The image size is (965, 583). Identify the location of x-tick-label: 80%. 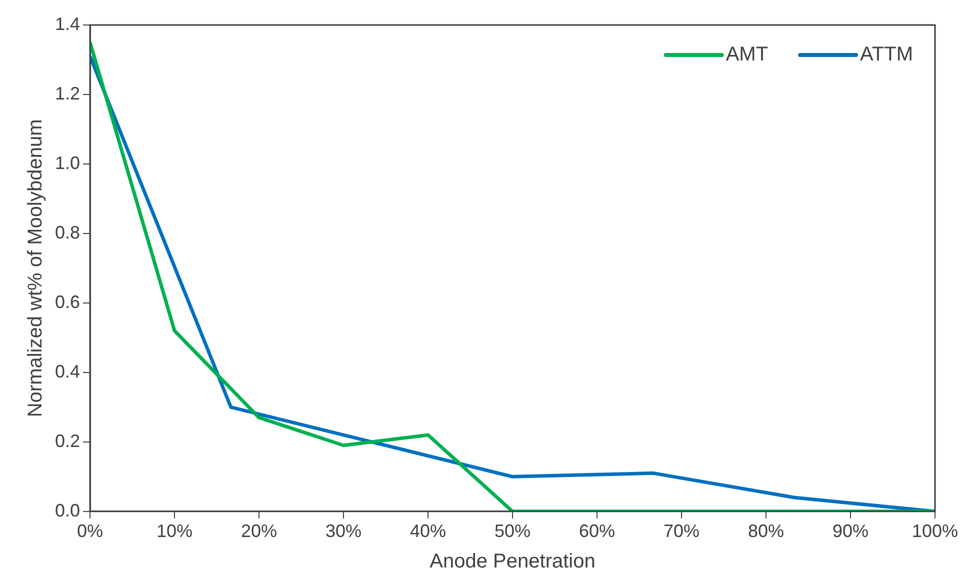
(766, 531).